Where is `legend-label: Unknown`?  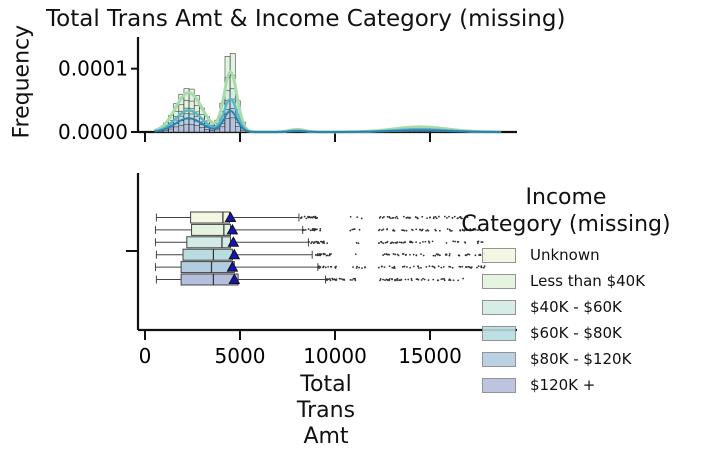 legend-label: Unknown is located at coordinates (565, 255).